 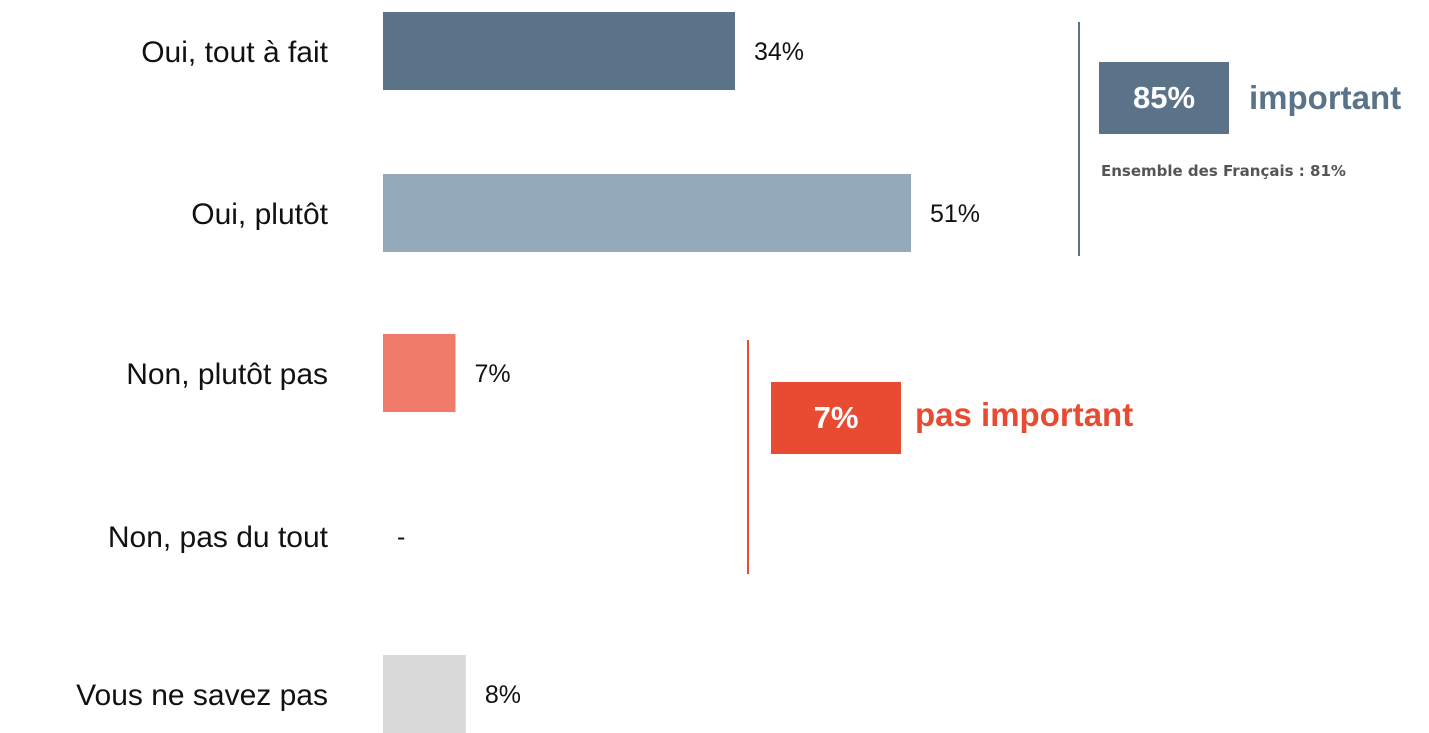 What do you see at coordinates (1164, 98) in the screenshot?
I see `positive-total-badge: 85%` at bounding box center [1164, 98].